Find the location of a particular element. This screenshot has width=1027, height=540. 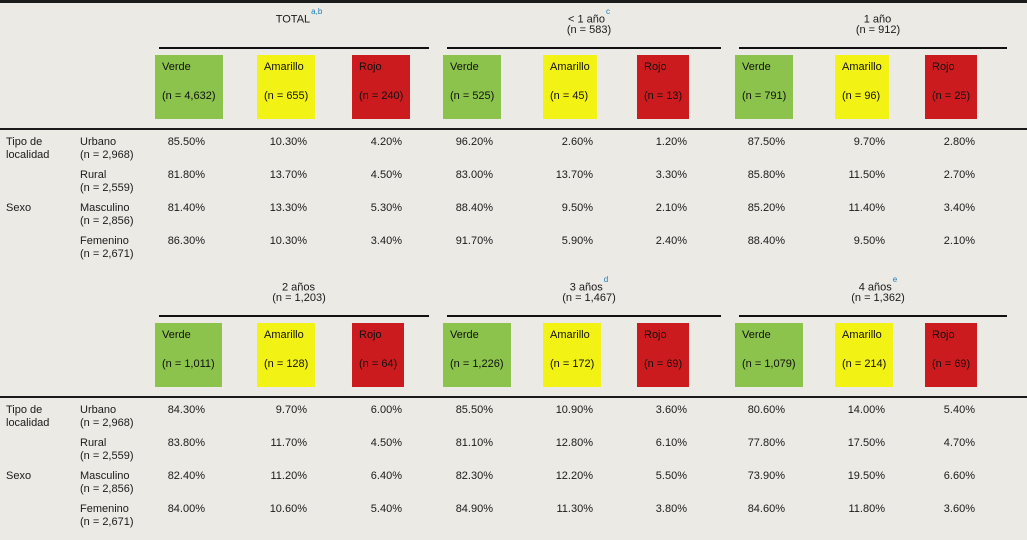

value-cell: 91.70% is located at coordinates (474, 241).